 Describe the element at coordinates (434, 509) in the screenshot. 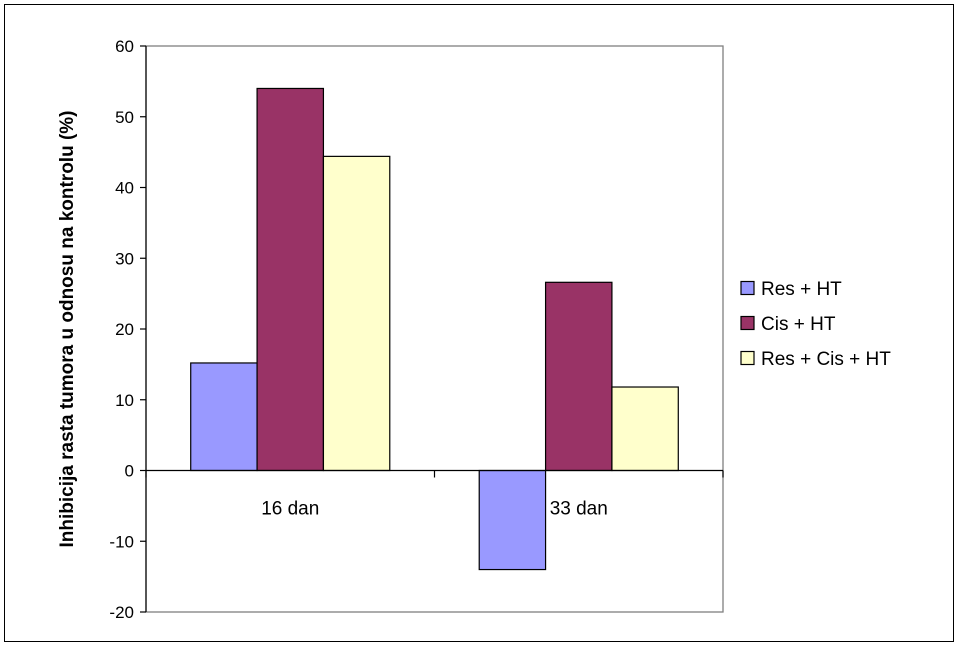

I see `category-labels-group: 16 dan 33 dan` at that location.